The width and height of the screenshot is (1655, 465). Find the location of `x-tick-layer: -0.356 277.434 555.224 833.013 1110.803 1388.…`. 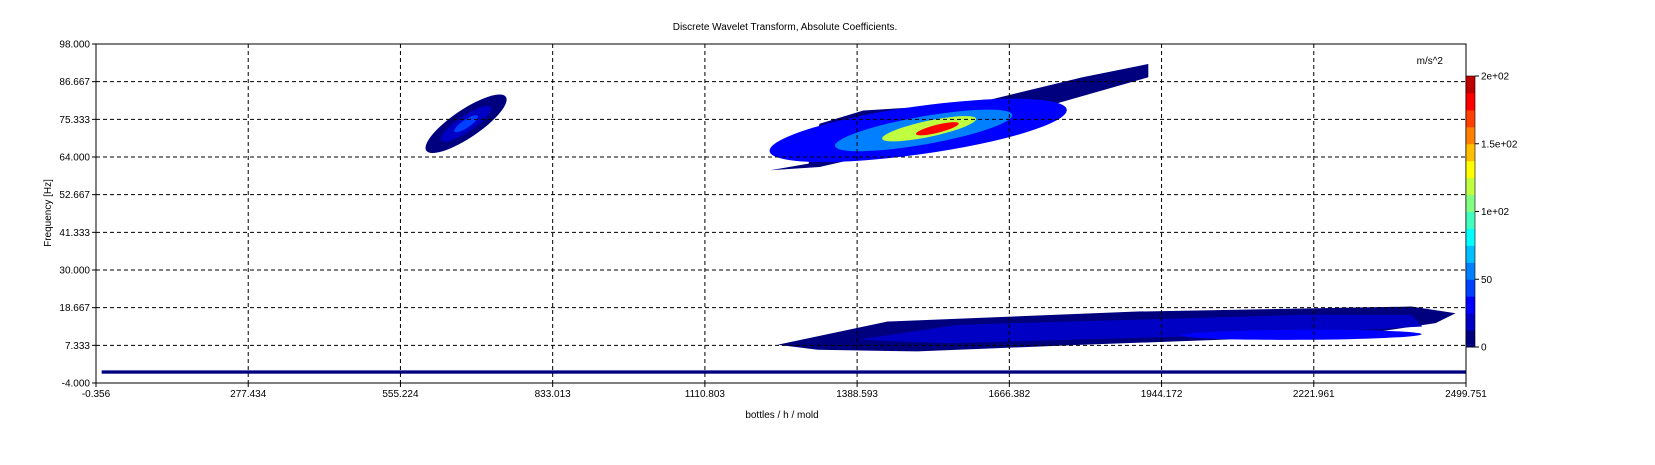

x-tick-layer: -0.356 277.434 555.224 833.013 1110.803 1388.… is located at coordinates (784, 391).